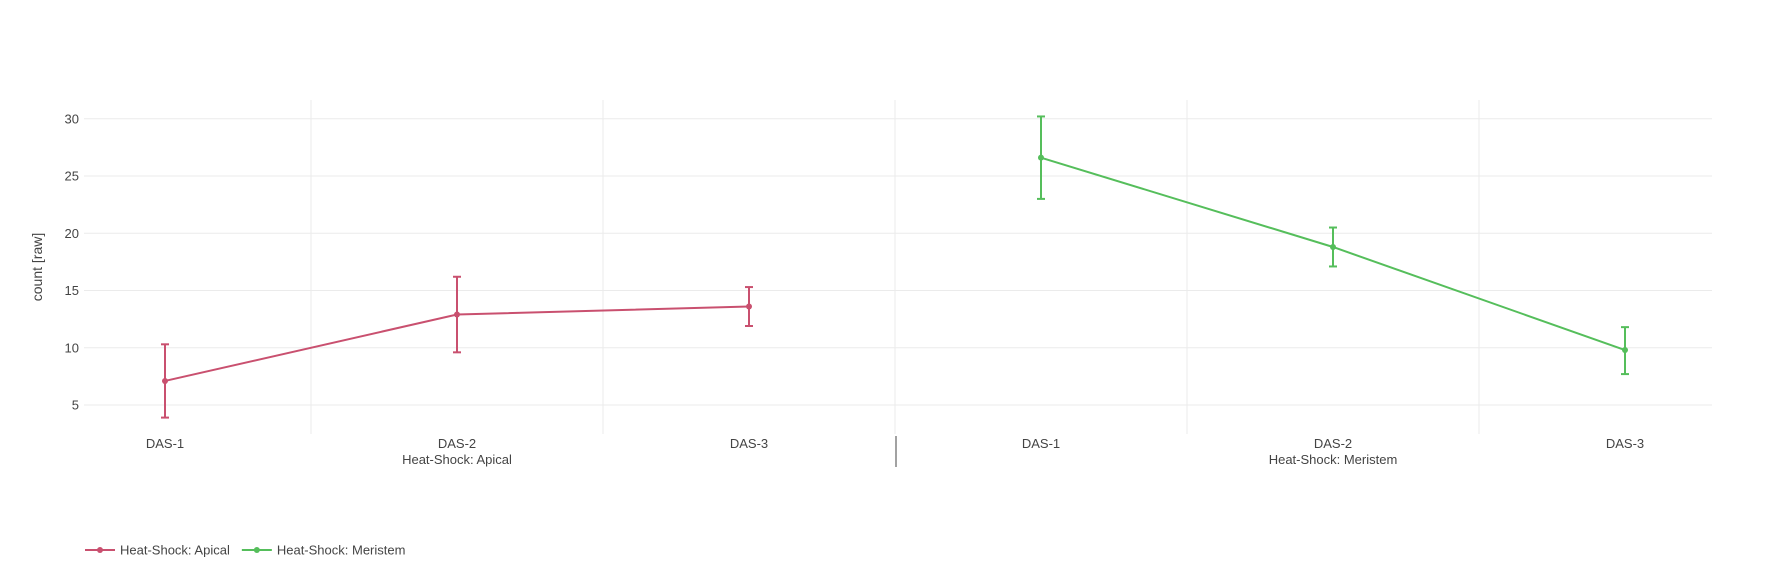  I want to click on series-heat-shock-meristem, so click(1333, 245).